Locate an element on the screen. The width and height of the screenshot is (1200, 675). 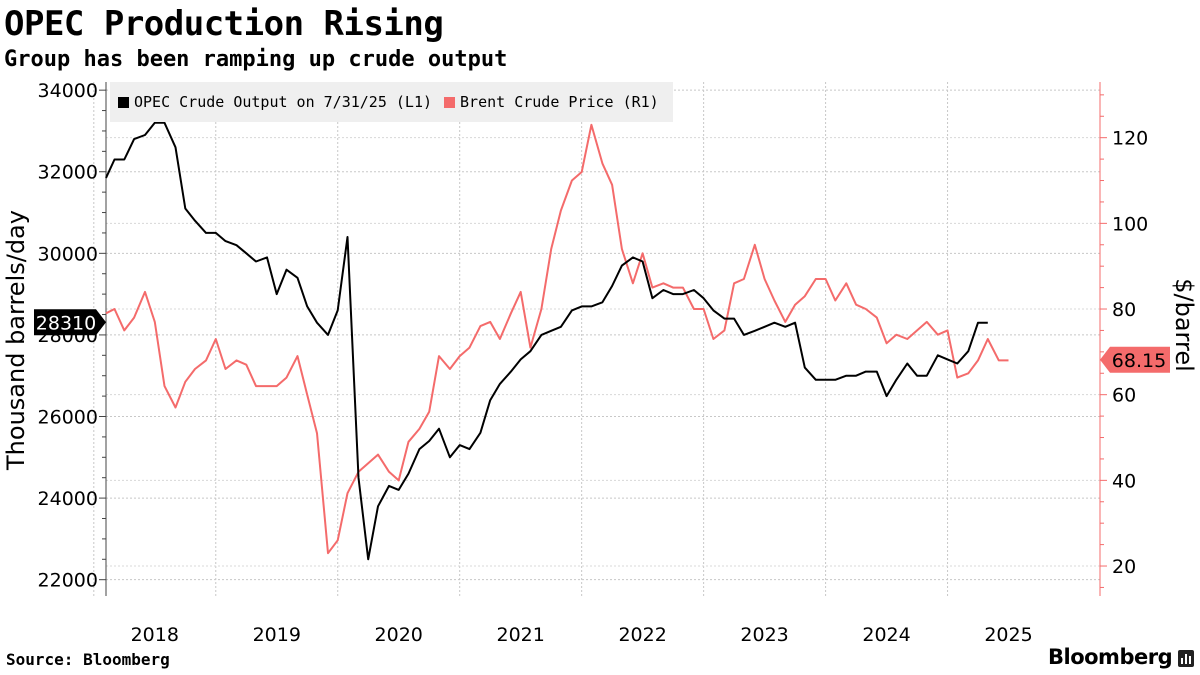
x-tick-label-2023: 2023 is located at coordinates (764, 635).